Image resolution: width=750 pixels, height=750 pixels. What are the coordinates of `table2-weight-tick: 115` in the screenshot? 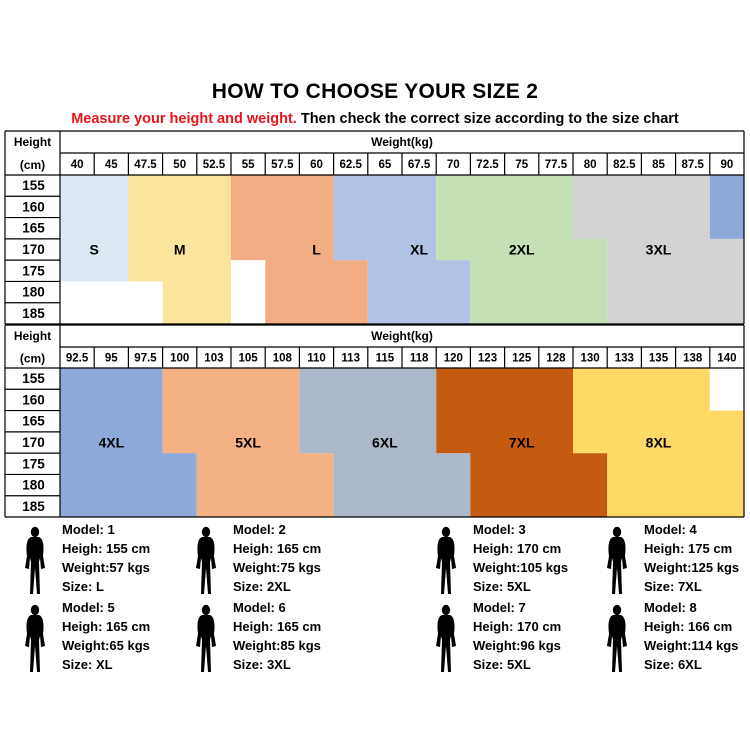 It's located at (385, 359).